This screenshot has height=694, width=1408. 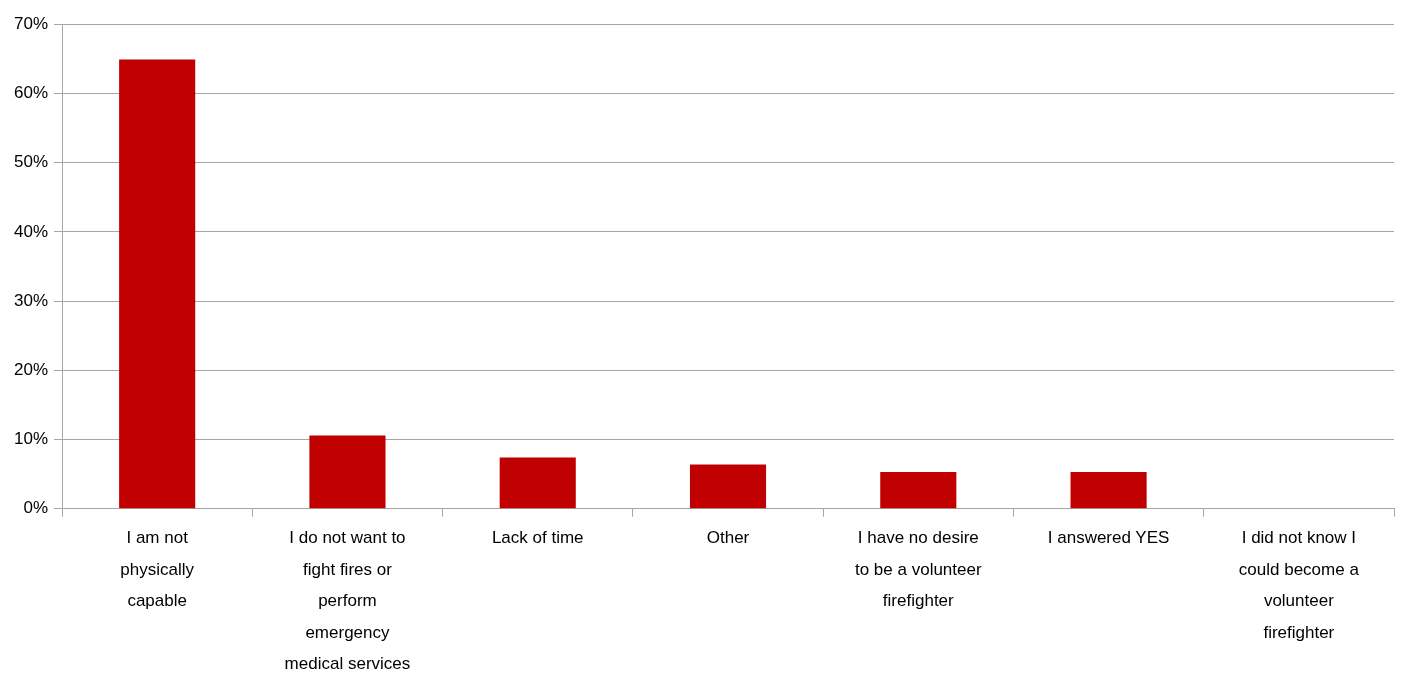 What do you see at coordinates (1108, 538) in the screenshot?
I see `x-tick-label: I answered YES` at bounding box center [1108, 538].